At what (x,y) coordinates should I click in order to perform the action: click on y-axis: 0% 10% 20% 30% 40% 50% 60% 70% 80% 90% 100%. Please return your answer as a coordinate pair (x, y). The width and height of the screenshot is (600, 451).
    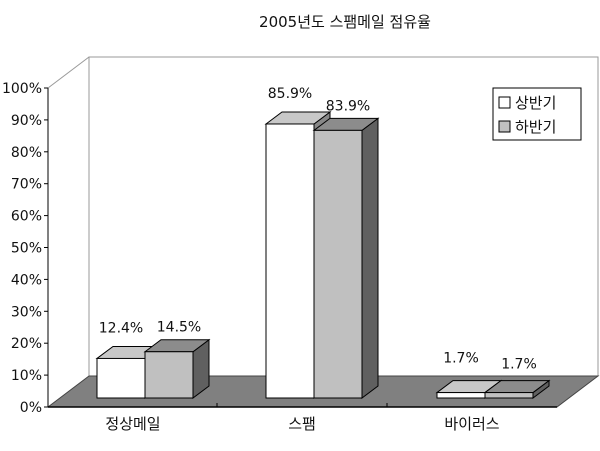
    Looking at the image, I should click on (25, 248).